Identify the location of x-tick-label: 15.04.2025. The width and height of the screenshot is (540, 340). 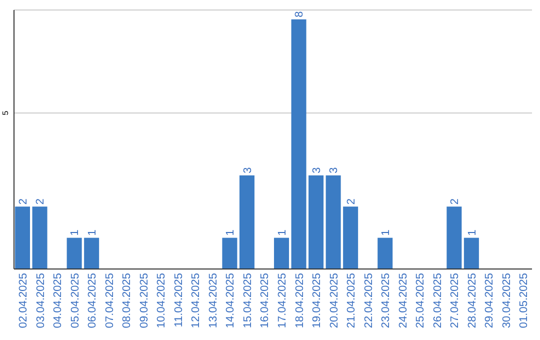
(248, 300).